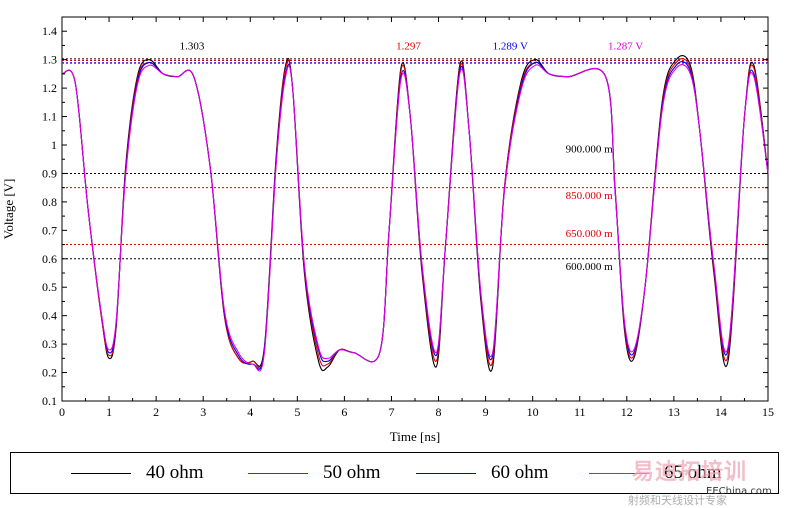 This screenshot has height=508, width=785. I want to click on y-tick-label: 0.7, so click(49, 230).